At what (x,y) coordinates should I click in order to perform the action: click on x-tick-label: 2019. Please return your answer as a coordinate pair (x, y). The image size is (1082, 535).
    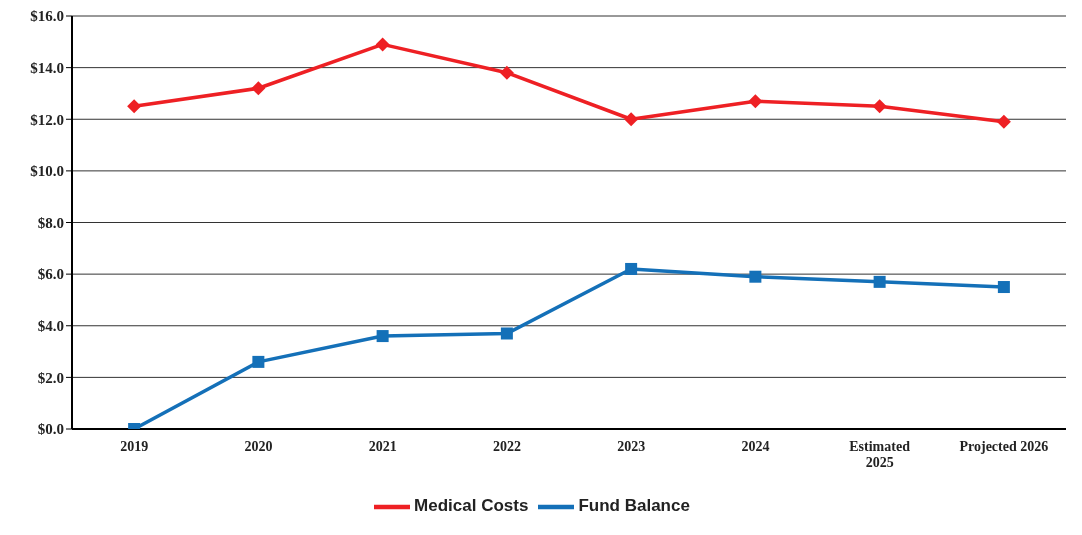
    Looking at the image, I should click on (134, 446).